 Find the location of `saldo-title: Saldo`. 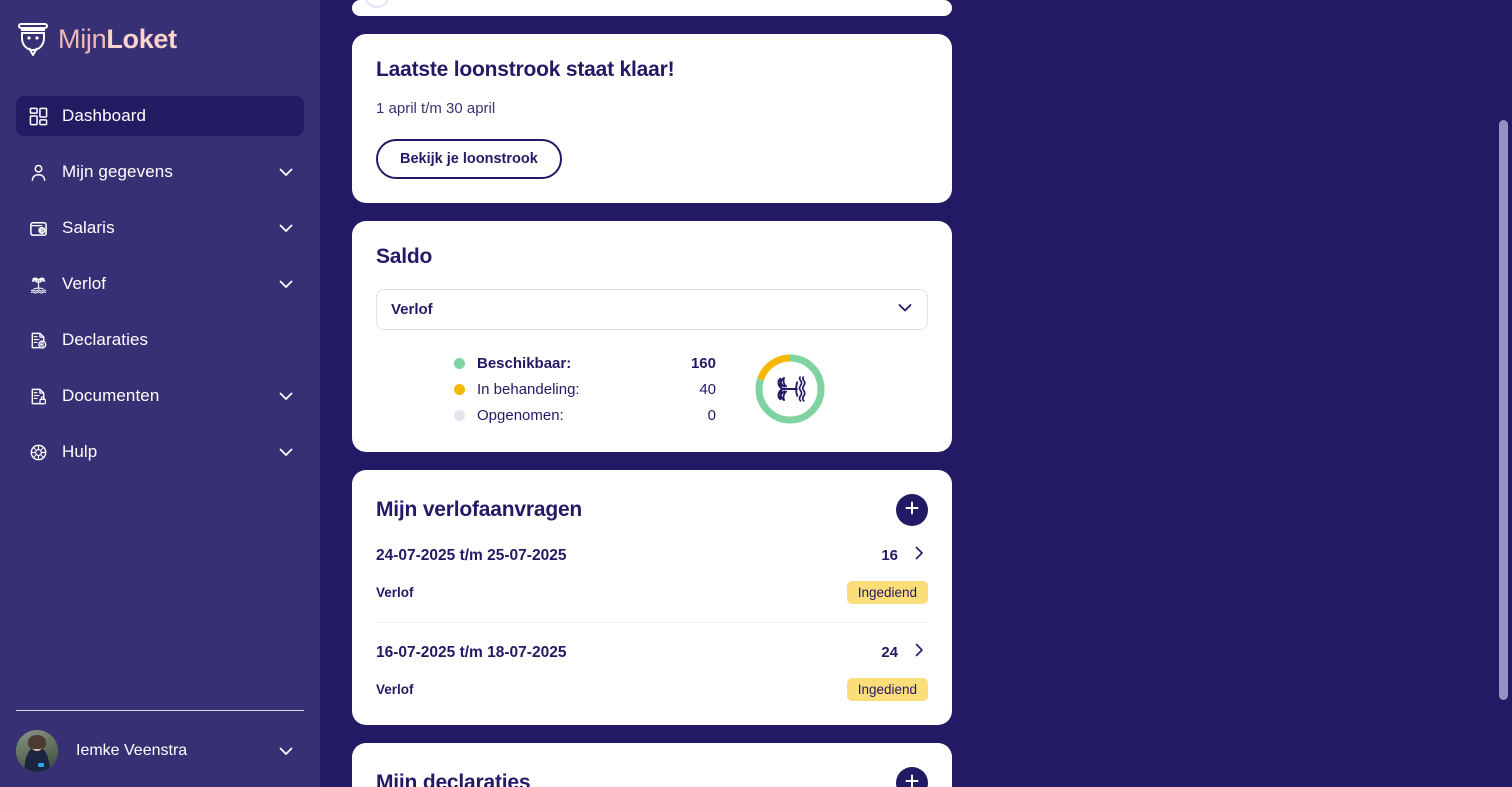

saldo-title: Saldo is located at coordinates (404, 256).